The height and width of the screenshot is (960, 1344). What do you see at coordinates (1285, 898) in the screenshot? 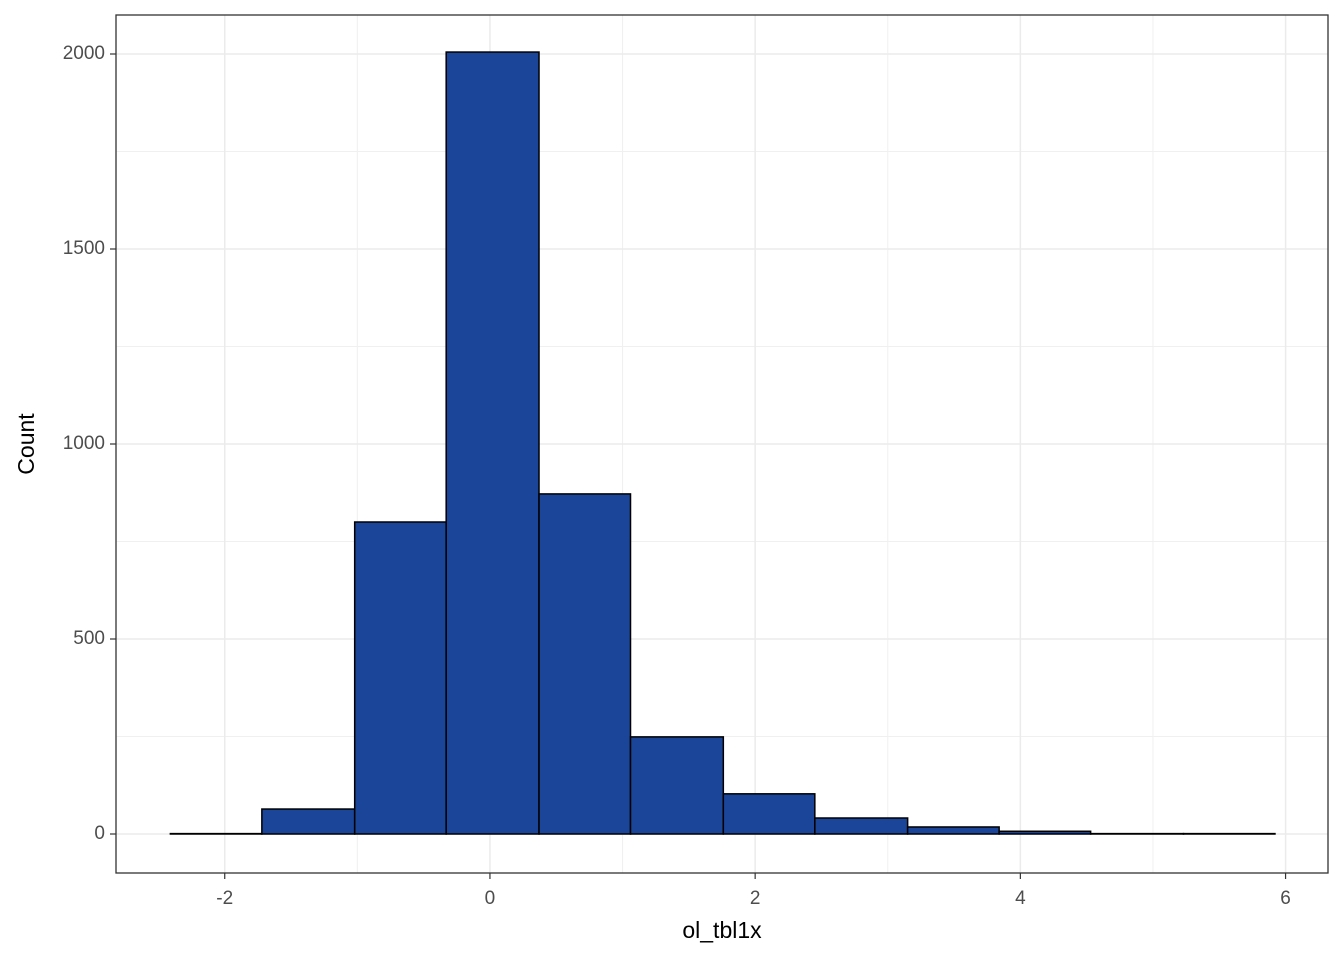
I see `x-tick-label: 6` at bounding box center [1285, 898].